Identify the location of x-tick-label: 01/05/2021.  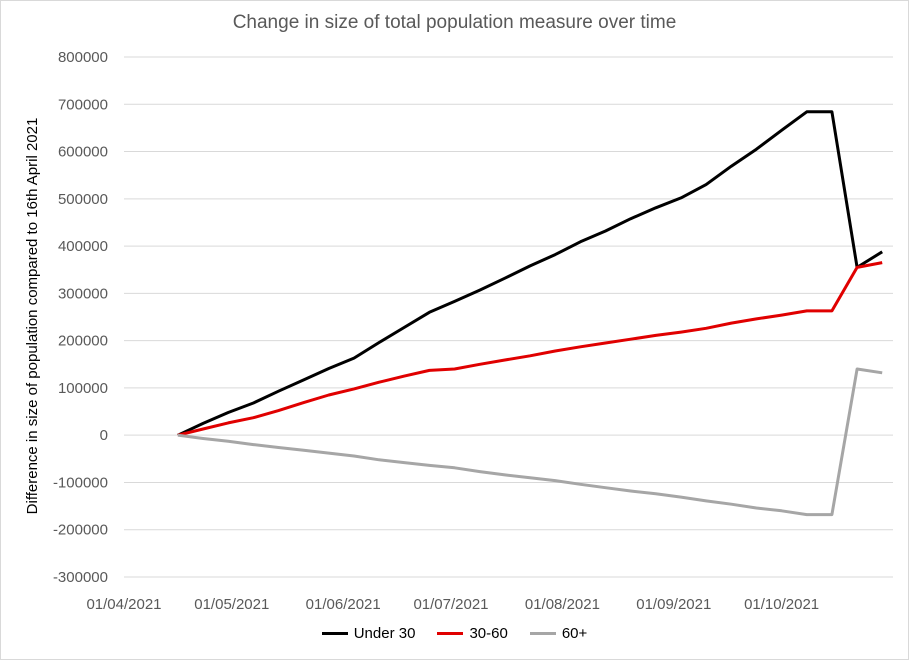
(231, 604).